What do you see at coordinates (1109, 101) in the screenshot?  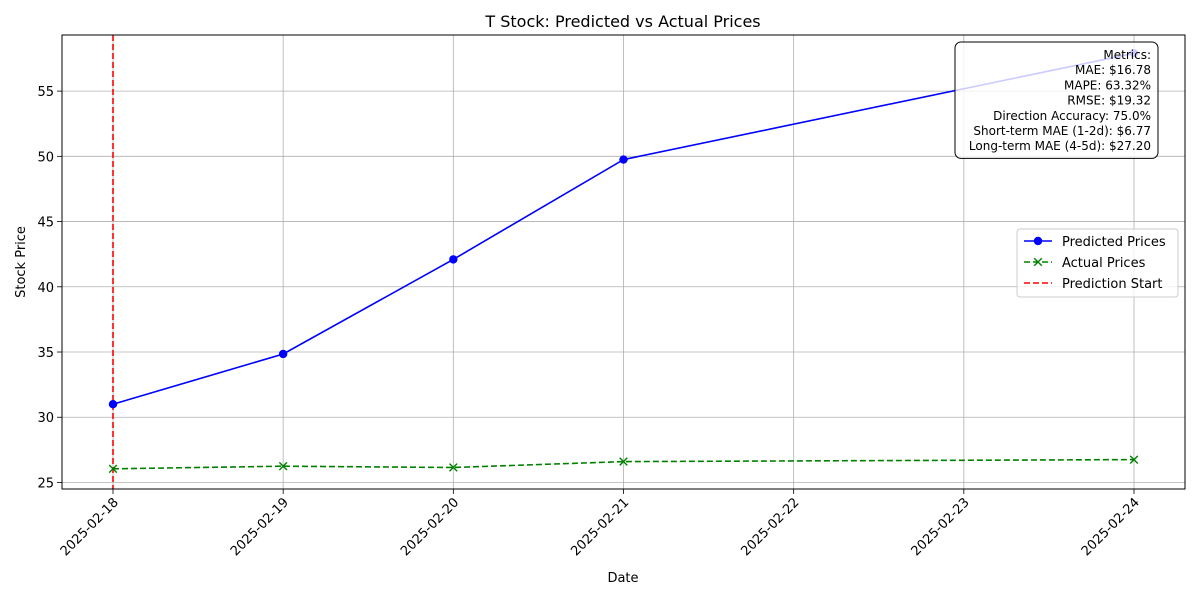 I see `metrics-line: RMSE: $19.32` at bounding box center [1109, 101].